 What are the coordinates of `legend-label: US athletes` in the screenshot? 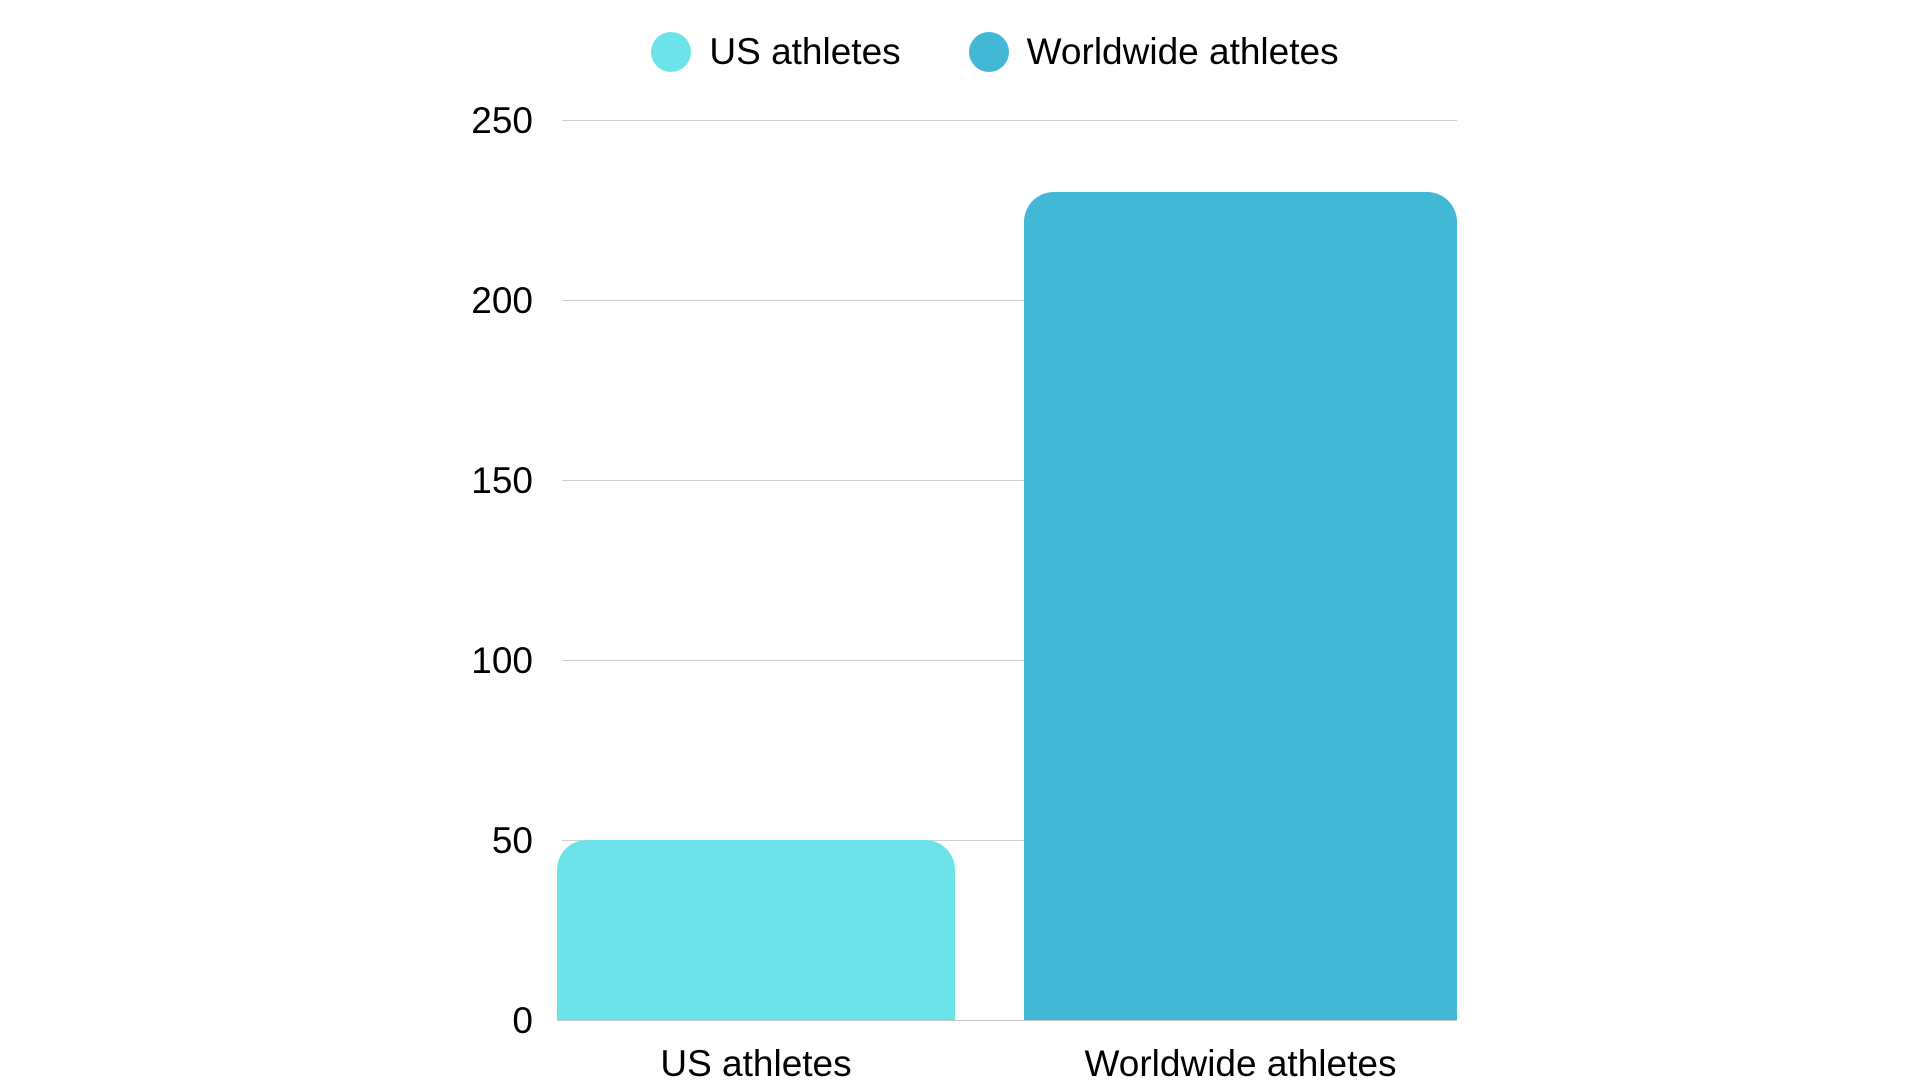 It's located at (805, 51).